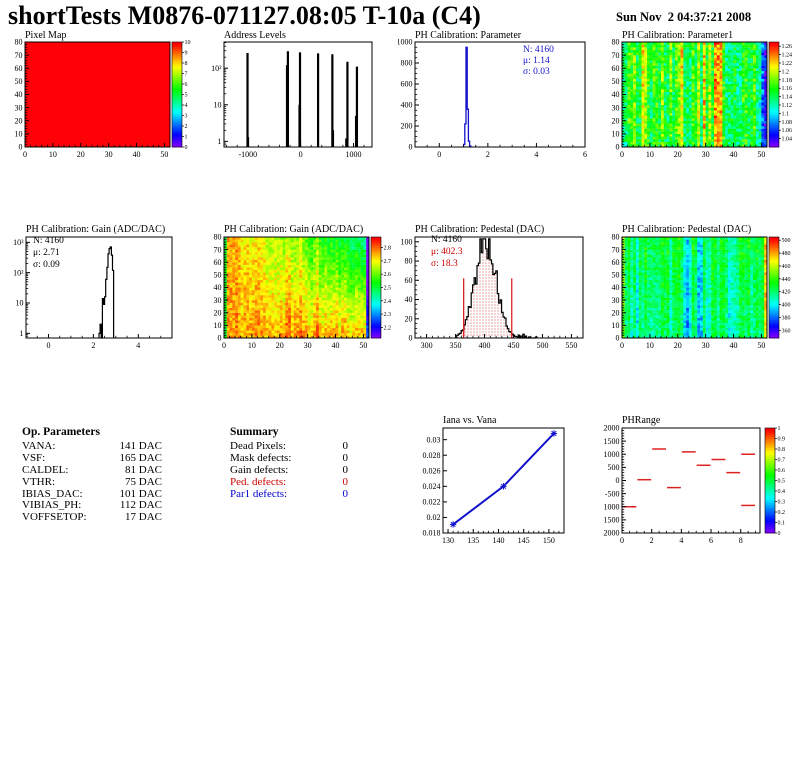 The height and width of the screenshot is (772, 796). I want to click on summary-row: Mask defects: 0, so click(289, 458).